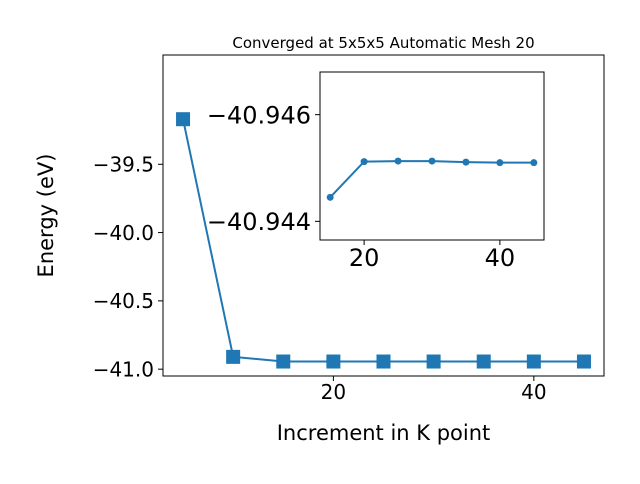 This screenshot has height=484, width=640. I want to click on main-y-tick-label: −41.0, so click(123, 369).